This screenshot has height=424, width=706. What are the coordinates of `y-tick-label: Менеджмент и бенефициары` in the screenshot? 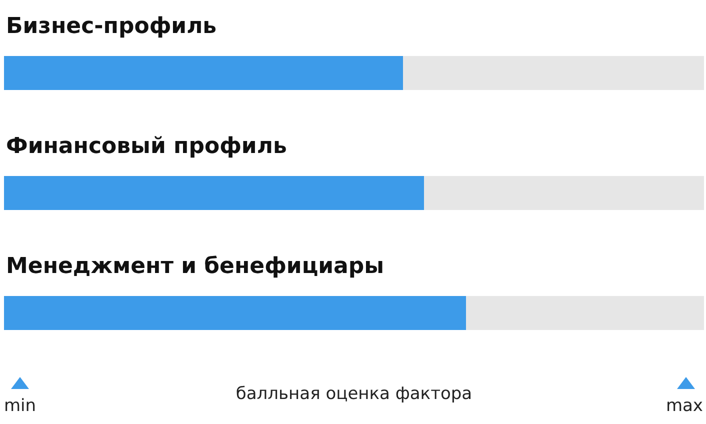 It's located at (195, 266).